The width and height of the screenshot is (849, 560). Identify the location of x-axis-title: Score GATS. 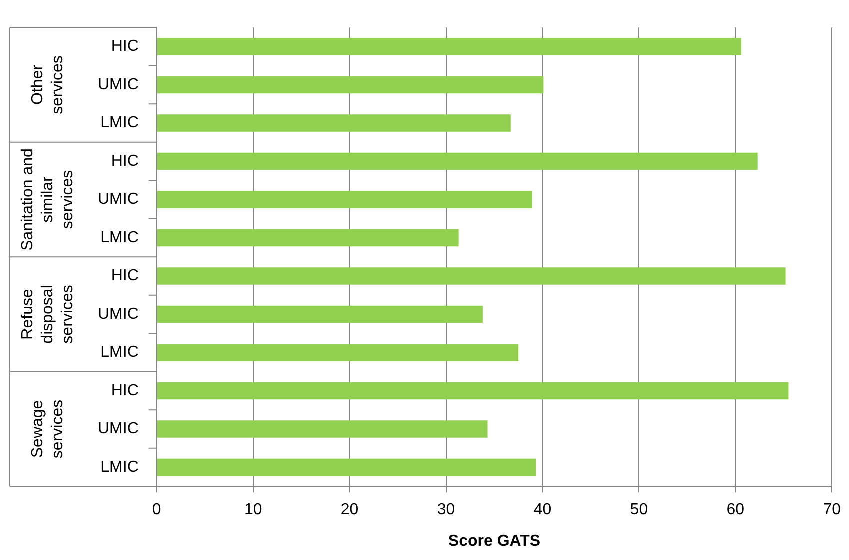
(494, 541).